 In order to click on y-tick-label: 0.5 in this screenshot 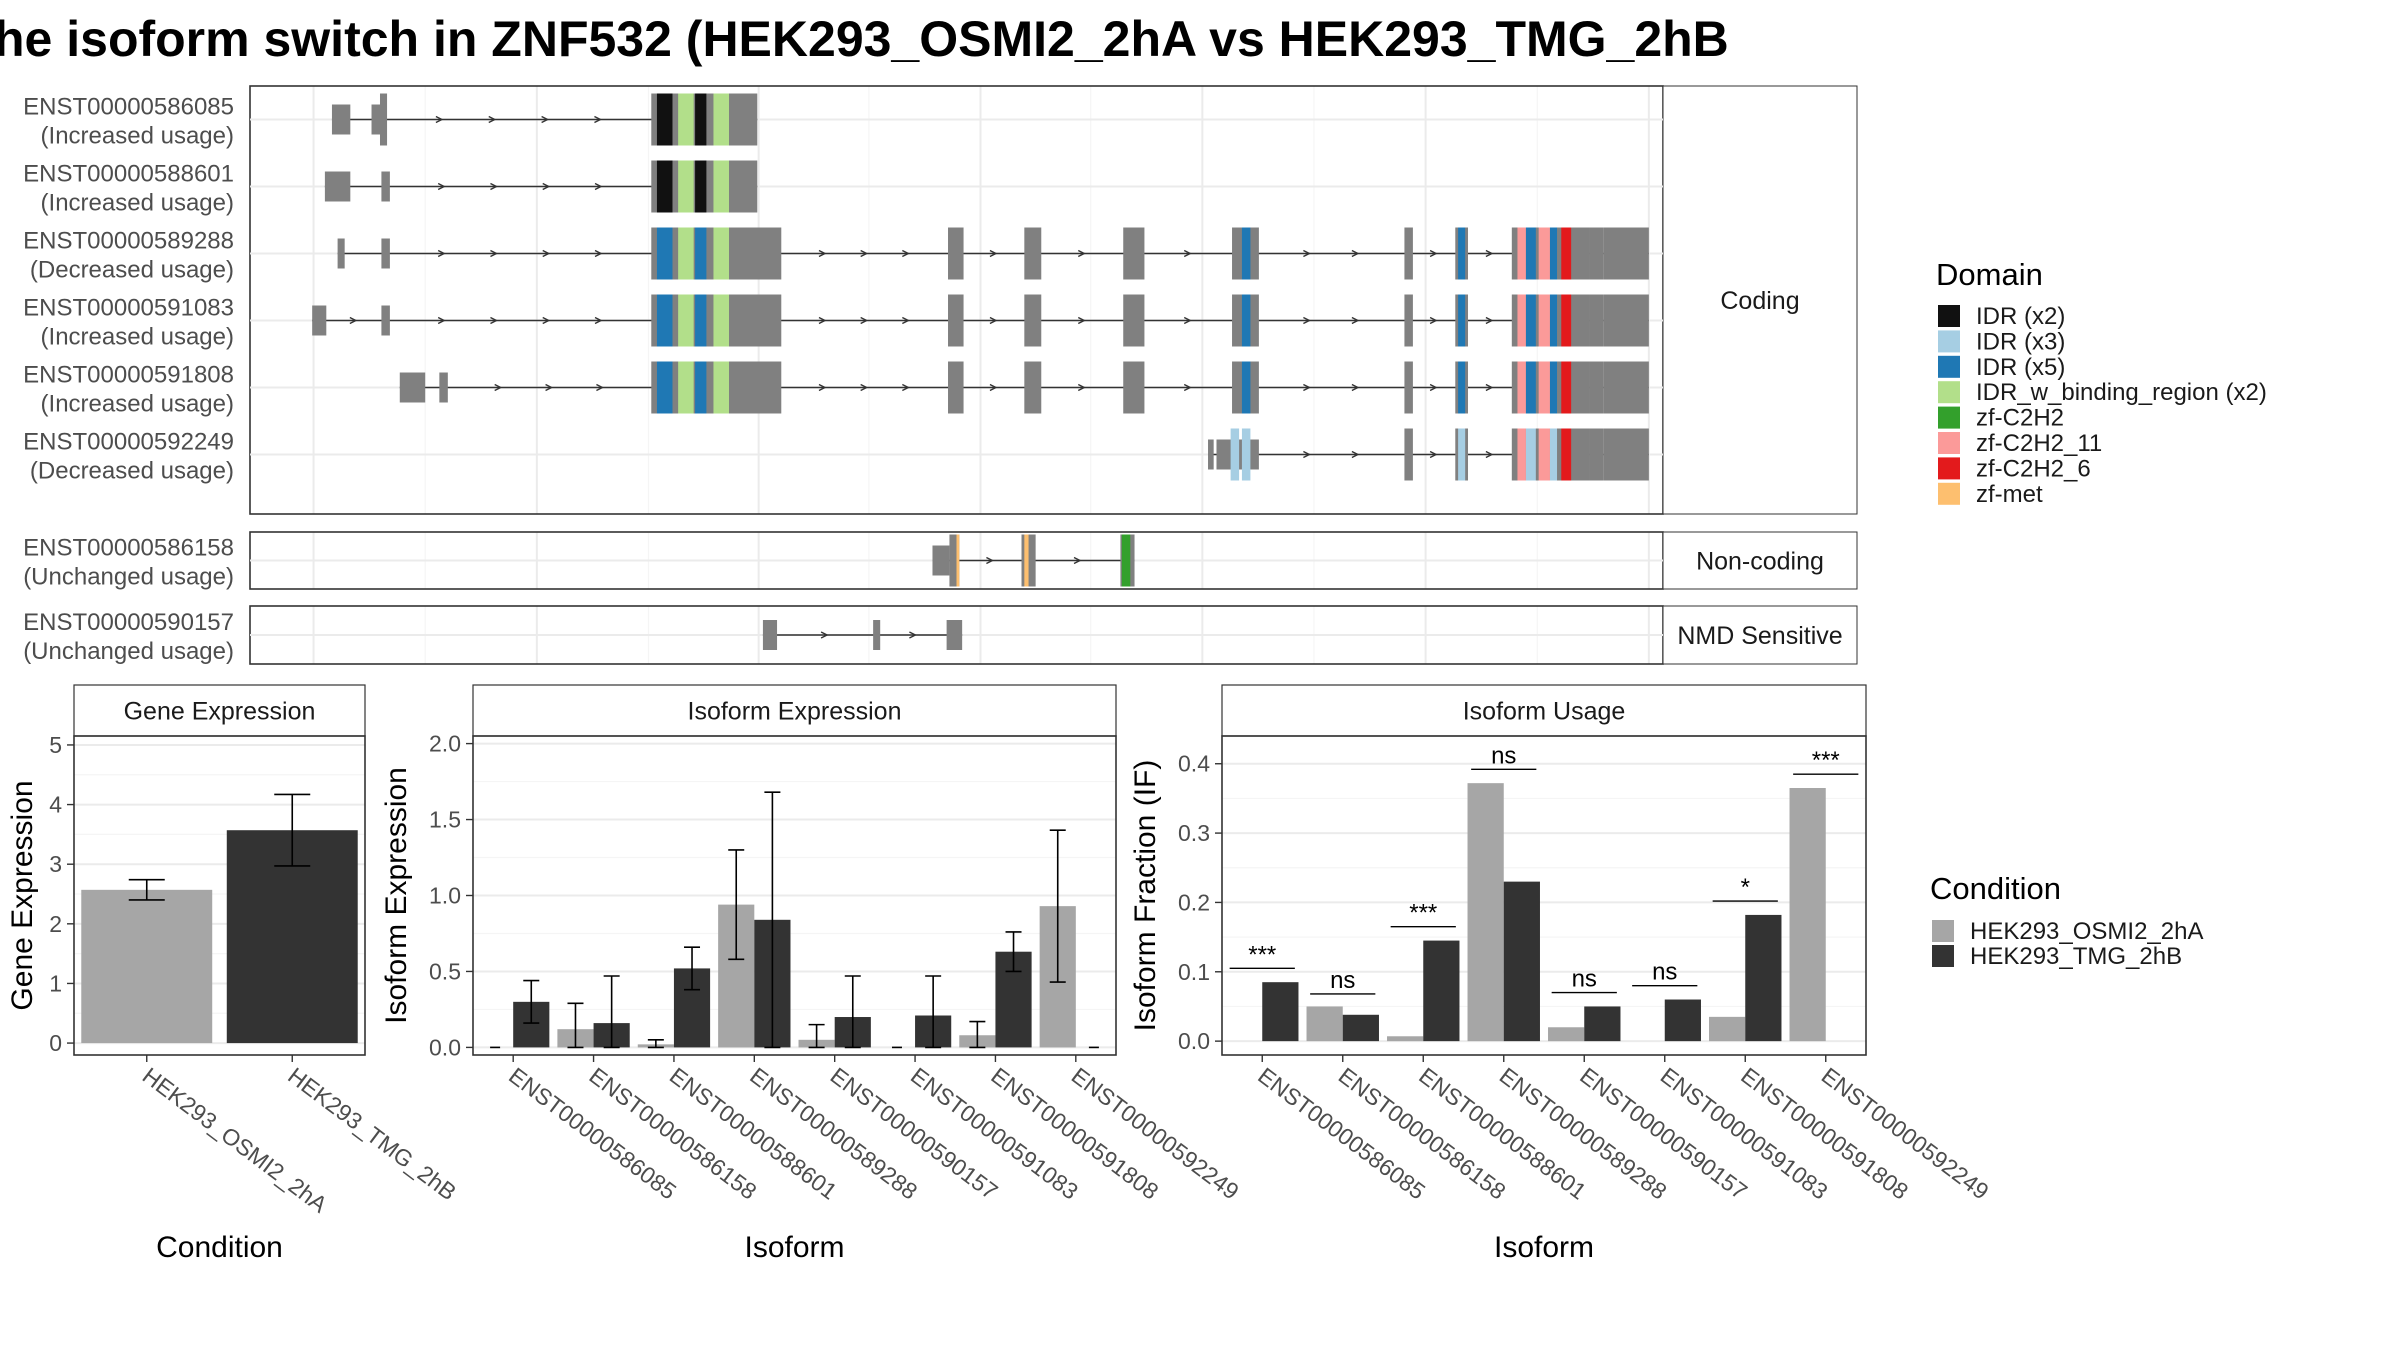, I will do `click(445, 971)`.